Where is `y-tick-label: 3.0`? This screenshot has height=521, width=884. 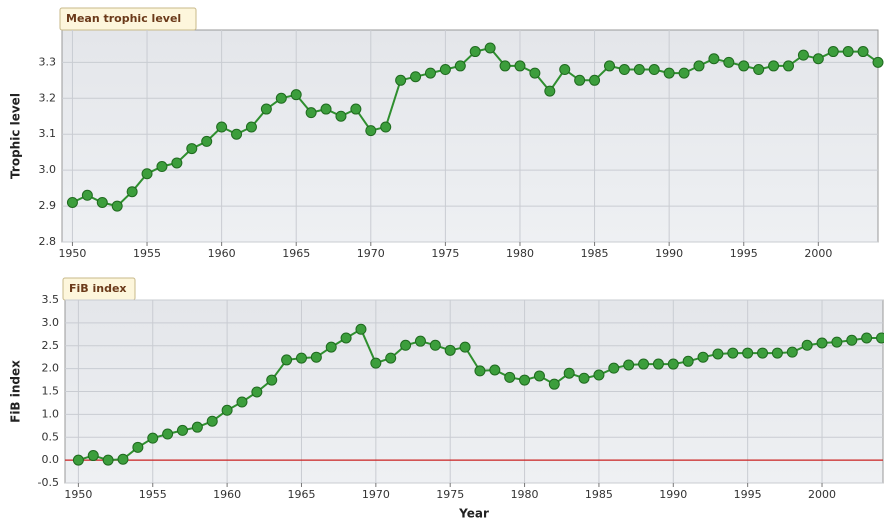
y-tick-label: 3.0 is located at coordinates (48, 169).